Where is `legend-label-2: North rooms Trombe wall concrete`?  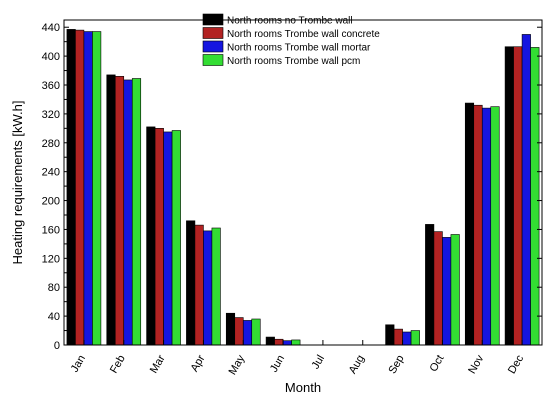 legend-label-2: North rooms Trombe wall concrete is located at coordinates (303, 34).